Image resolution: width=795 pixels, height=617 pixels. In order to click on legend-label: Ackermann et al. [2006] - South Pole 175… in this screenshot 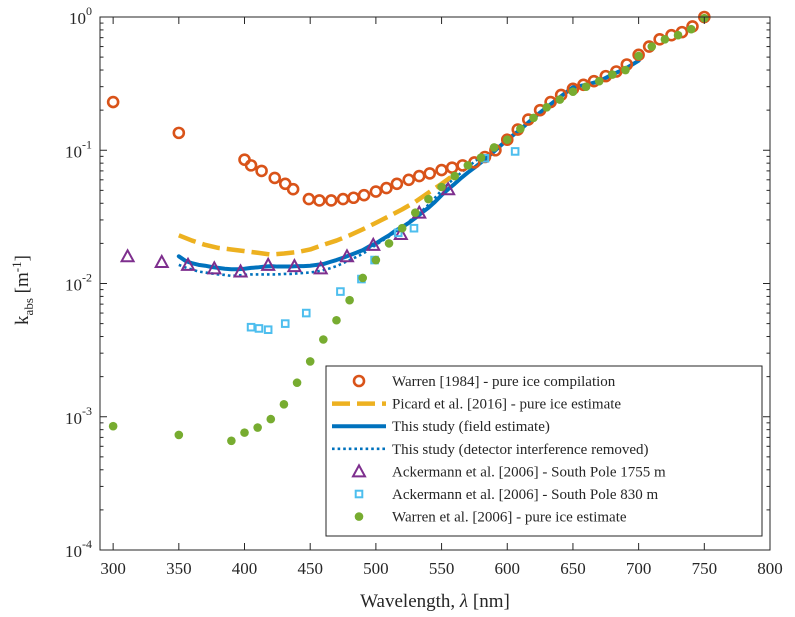, I will do `click(529, 472)`.